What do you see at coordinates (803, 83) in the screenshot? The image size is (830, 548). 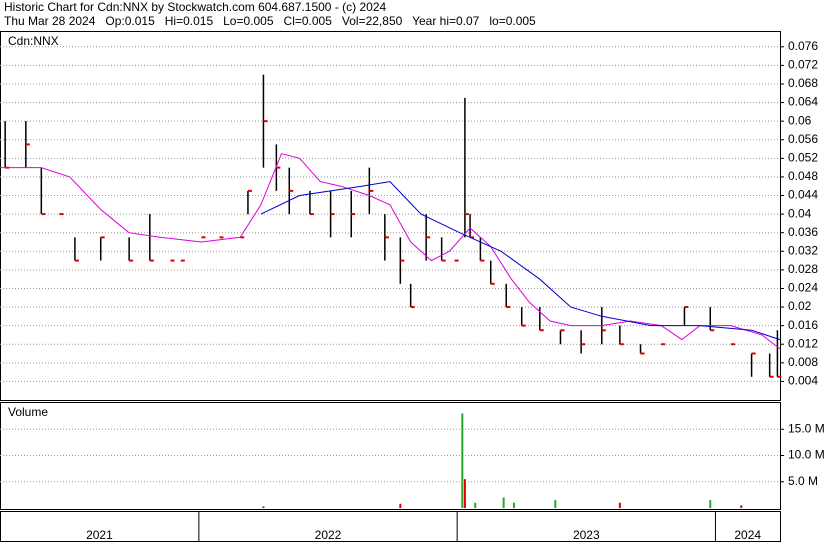 I see `y-tick-label: 0.068` at bounding box center [803, 83].